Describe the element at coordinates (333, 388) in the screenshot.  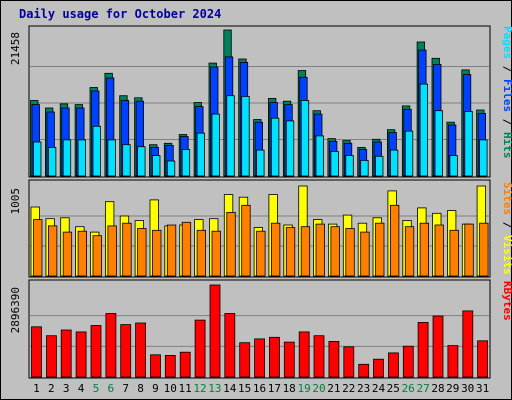
I see `x-tick-label-21: 21` at that location.